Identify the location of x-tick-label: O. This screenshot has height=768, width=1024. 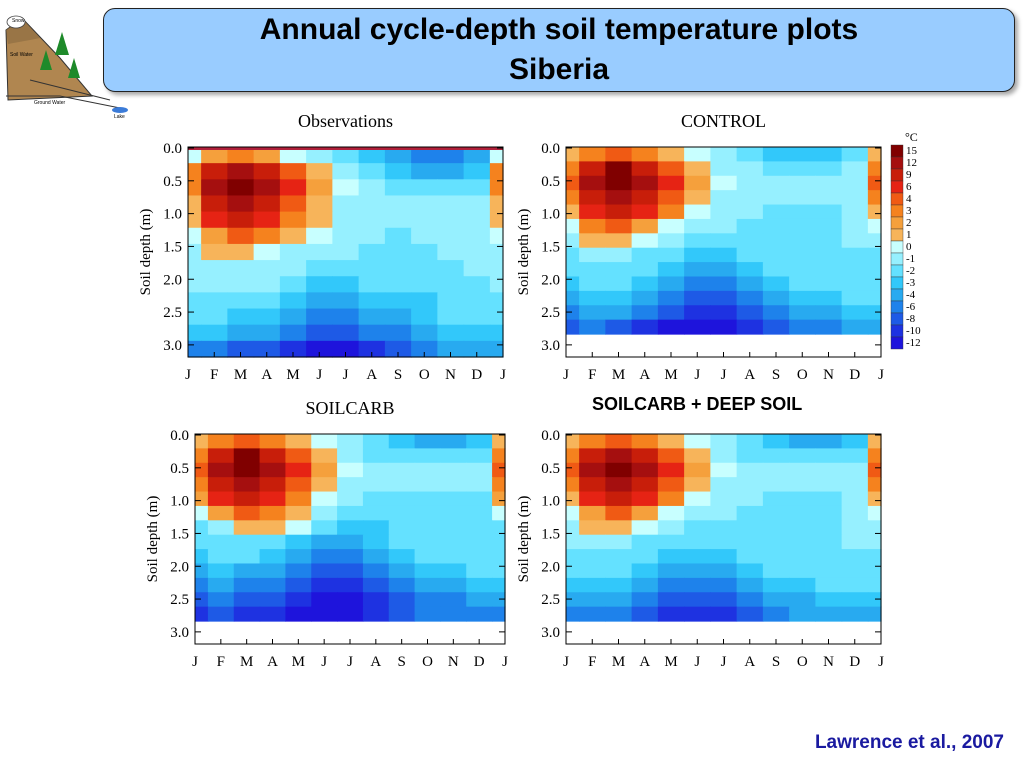
(802, 375).